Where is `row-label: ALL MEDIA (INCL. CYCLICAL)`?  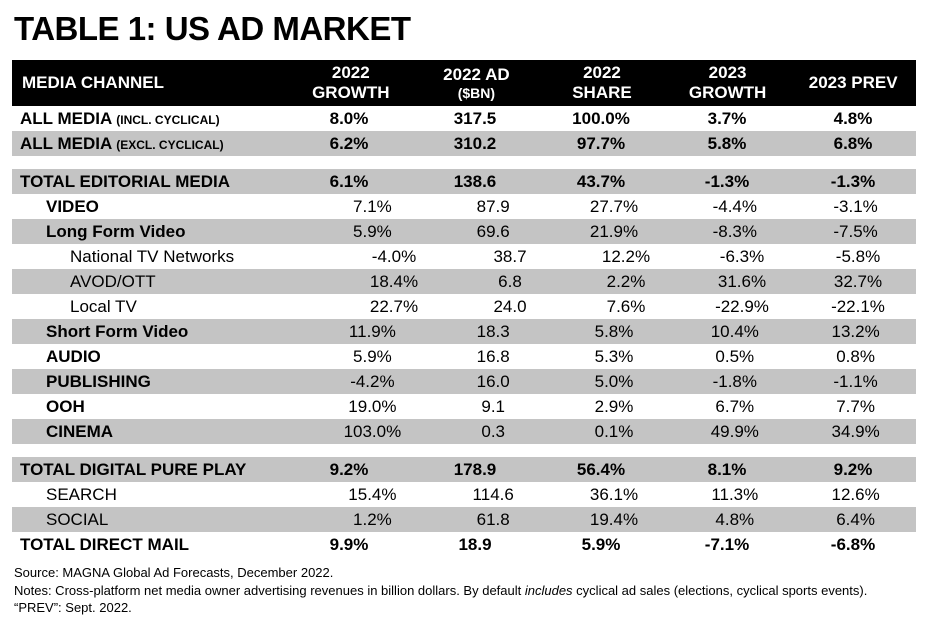 row-label: ALL MEDIA (INCL. CYCLICAL) is located at coordinates (149, 119).